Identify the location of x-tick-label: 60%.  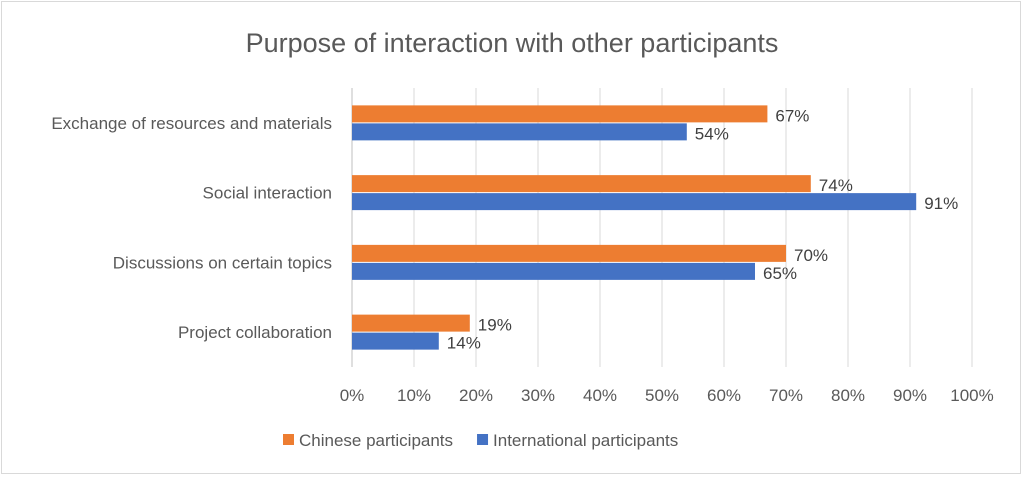
(724, 395).